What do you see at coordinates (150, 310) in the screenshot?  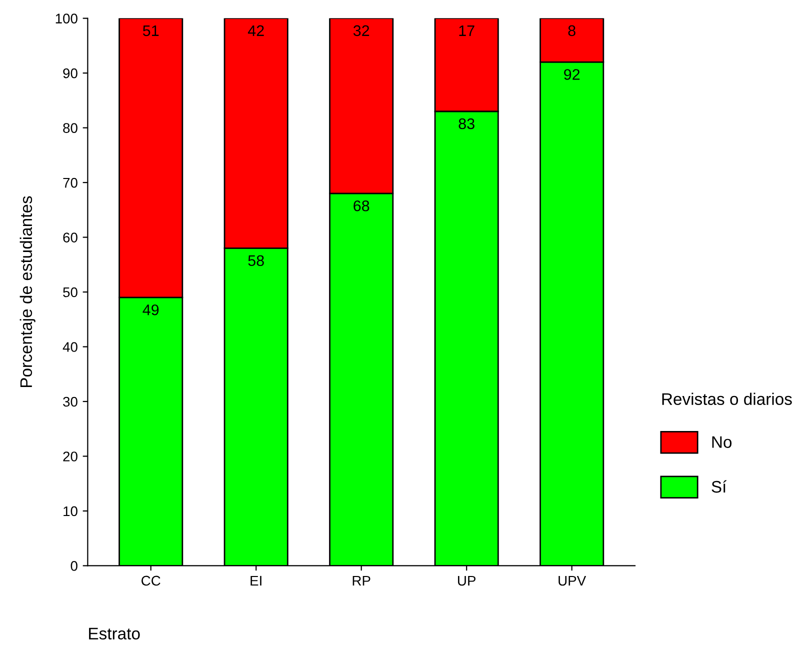 I see `data-label: 49` at bounding box center [150, 310].